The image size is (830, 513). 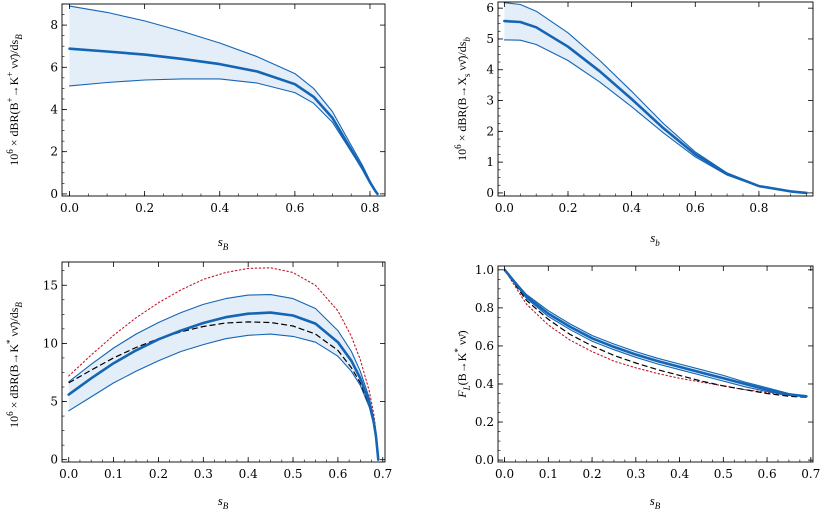 I want to click on y-tick-label: 0.8, so click(x=484, y=308).